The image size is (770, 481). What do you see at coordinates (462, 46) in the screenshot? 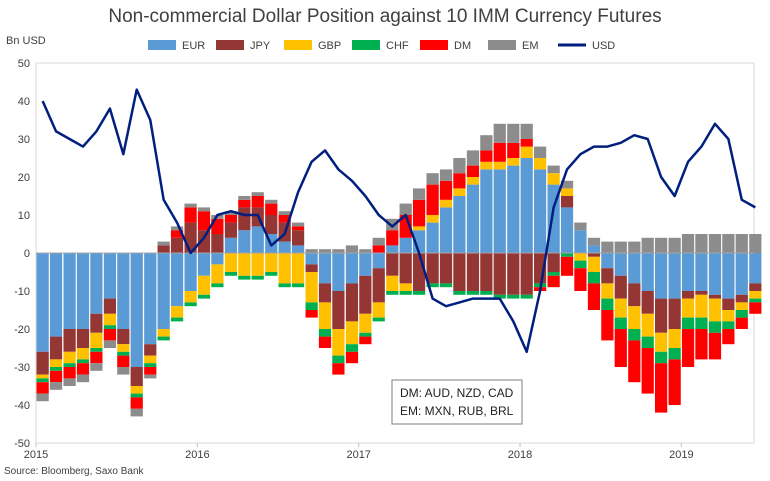
I see `legend-label-dm: DM` at bounding box center [462, 46].